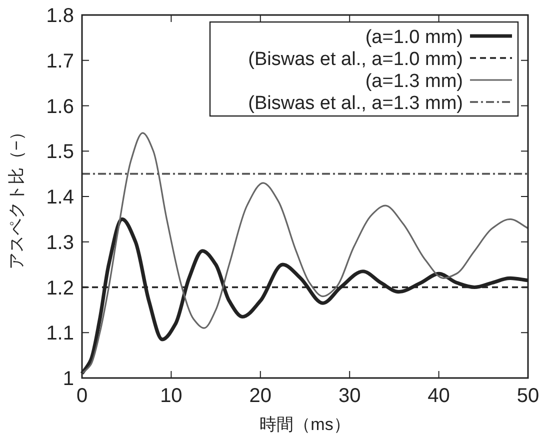 The image size is (544, 440). What do you see at coordinates (60, 152) in the screenshot?
I see `y-tick-label: 1.5` at bounding box center [60, 152].